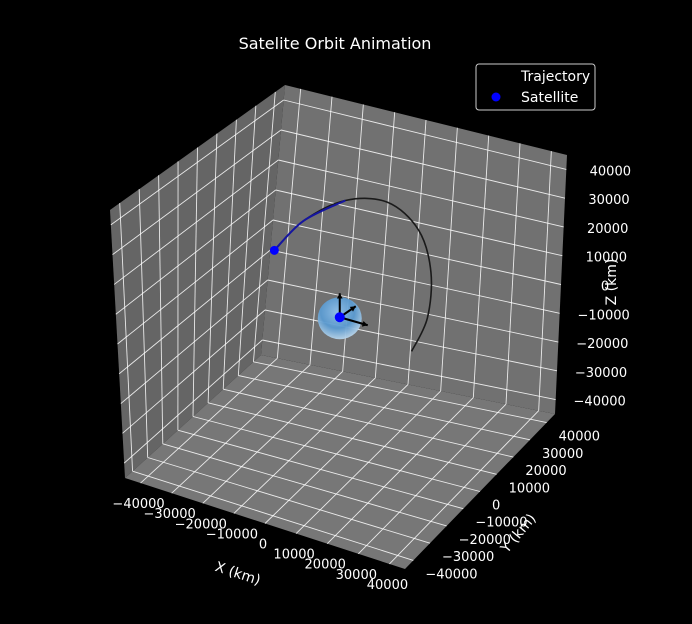 This screenshot has width=692, height=624. I want to click on trajectory-recent-segment, so click(309, 225).